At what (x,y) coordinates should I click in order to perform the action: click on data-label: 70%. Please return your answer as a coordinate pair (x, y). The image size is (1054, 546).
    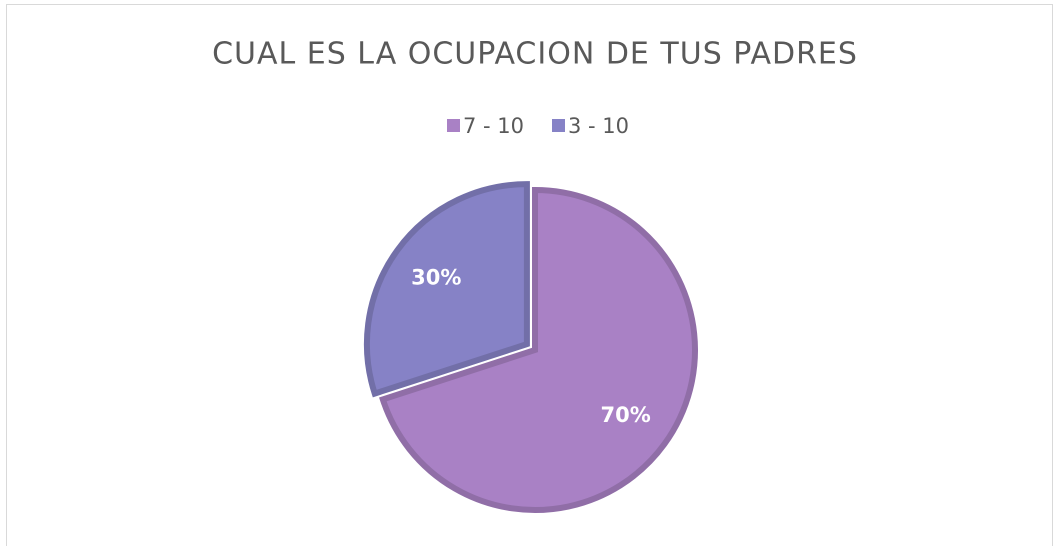
    Looking at the image, I should click on (625, 415).